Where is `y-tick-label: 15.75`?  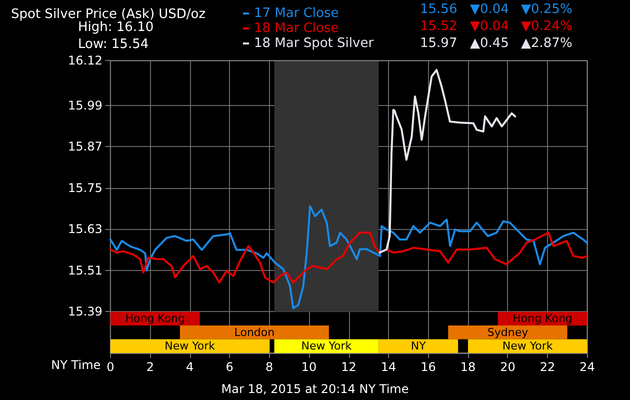 y-tick-label: 15.75 is located at coordinates (85, 187).